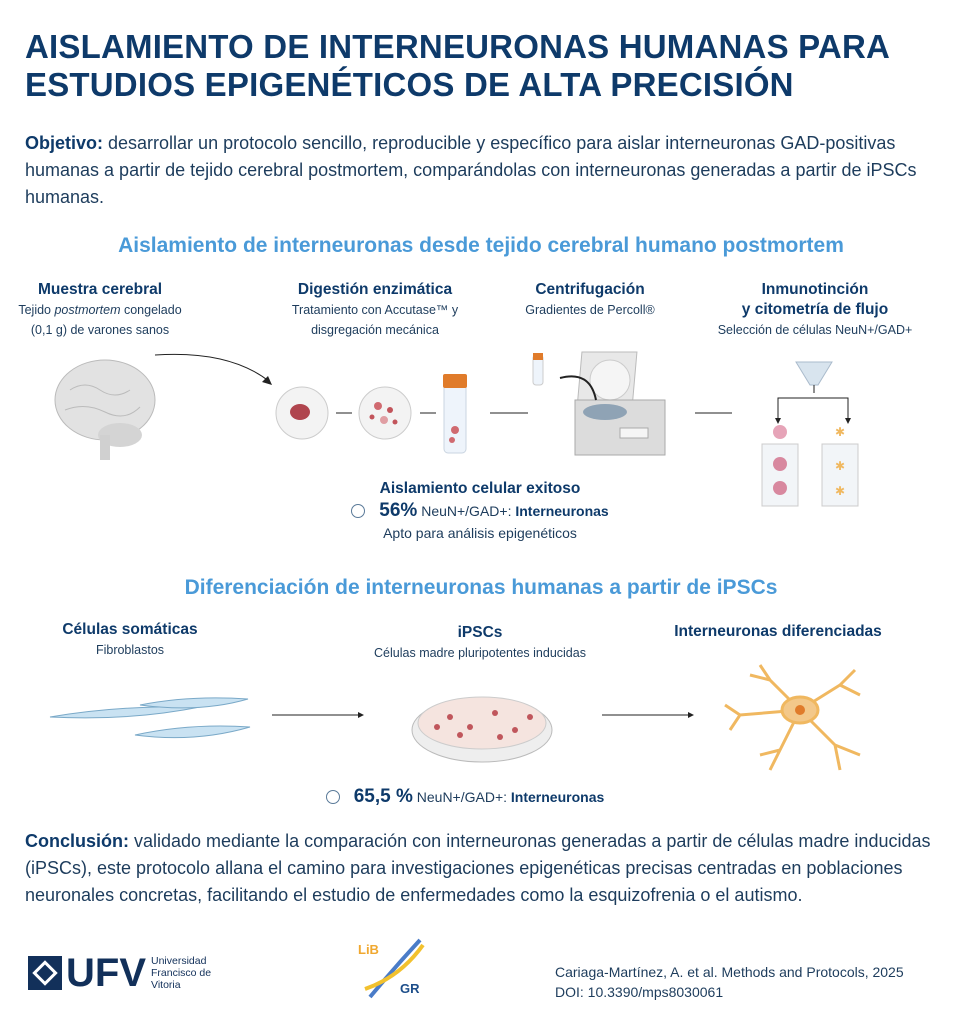 The width and height of the screenshot is (962, 1024). I want to click on neuron-icon, so click(792, 717).